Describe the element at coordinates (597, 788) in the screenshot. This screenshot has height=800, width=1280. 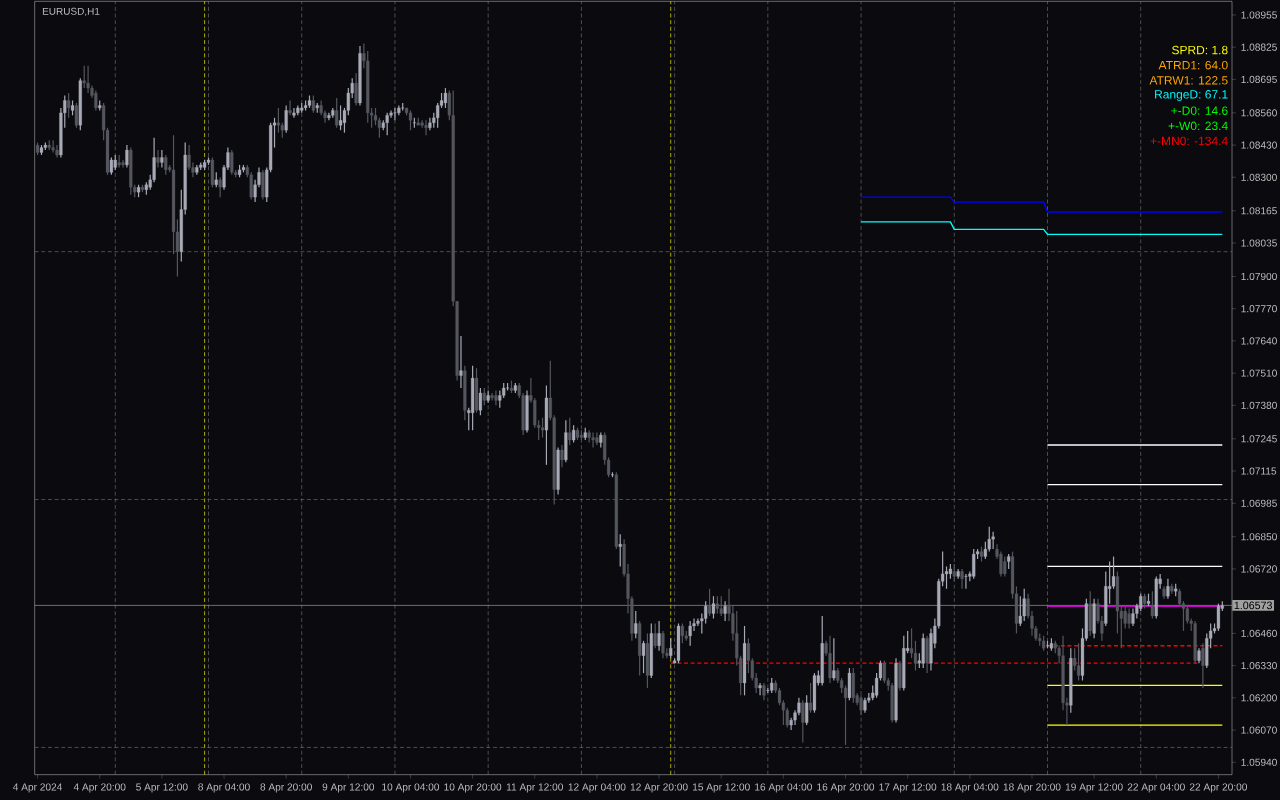
I see `x-tick-label: 12 Apr 04:00` at that location.